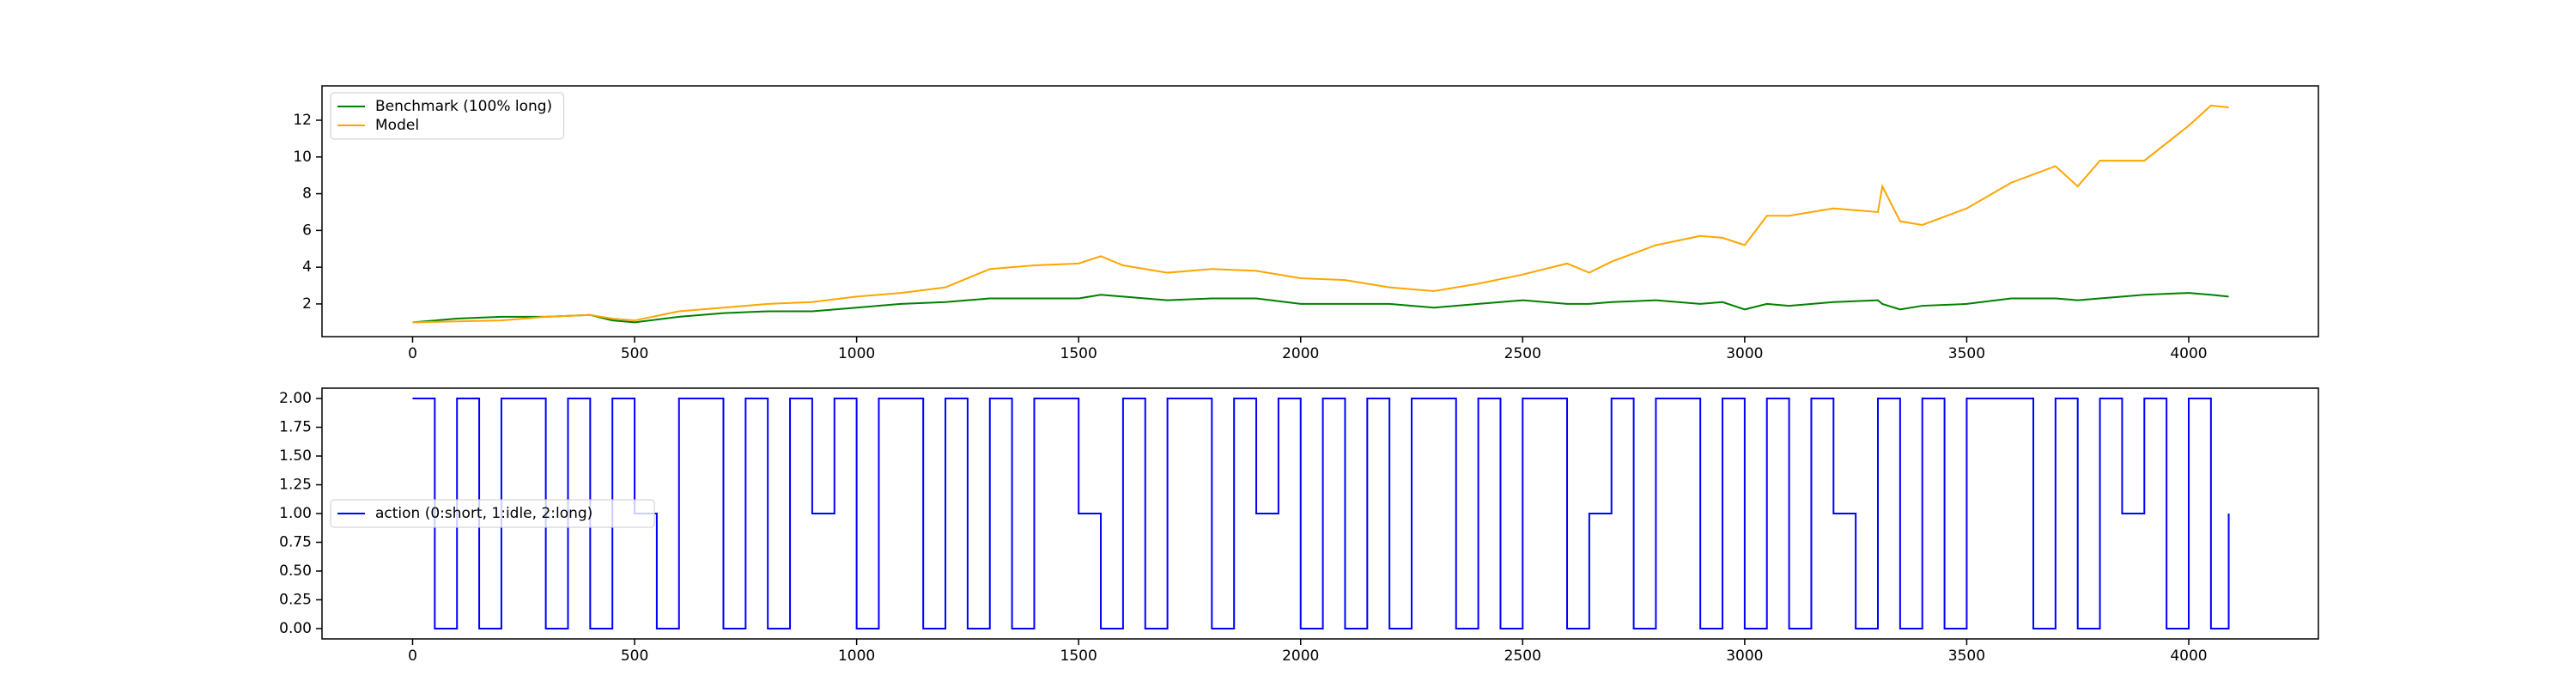  I want to click on legend-label: Model, so click(397, 125).